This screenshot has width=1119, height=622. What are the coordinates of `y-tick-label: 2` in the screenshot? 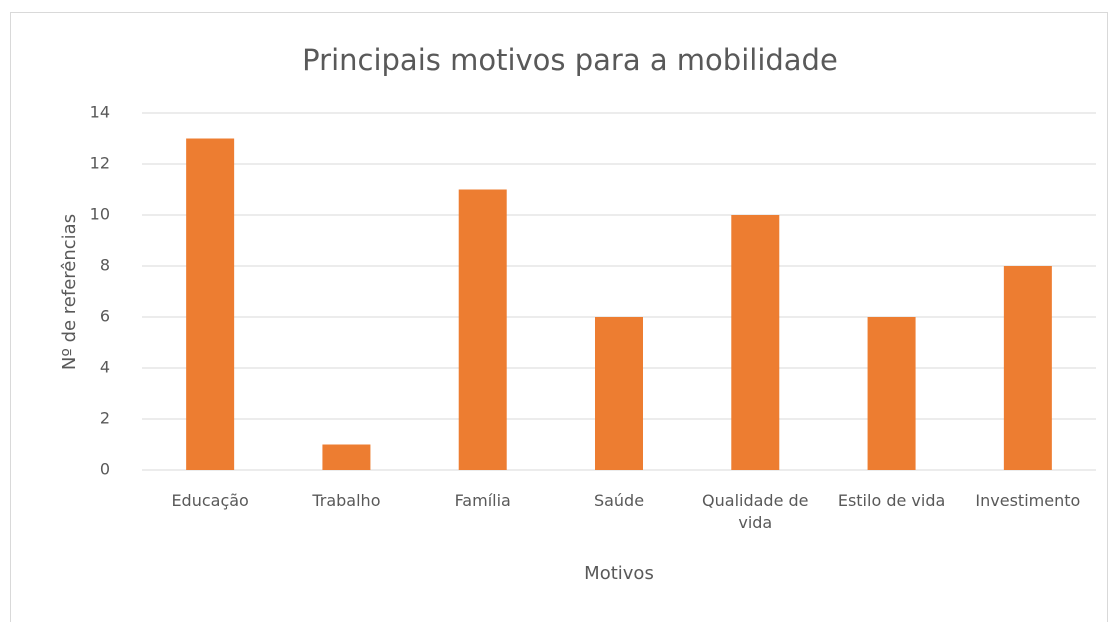 It's located at (105, 418).